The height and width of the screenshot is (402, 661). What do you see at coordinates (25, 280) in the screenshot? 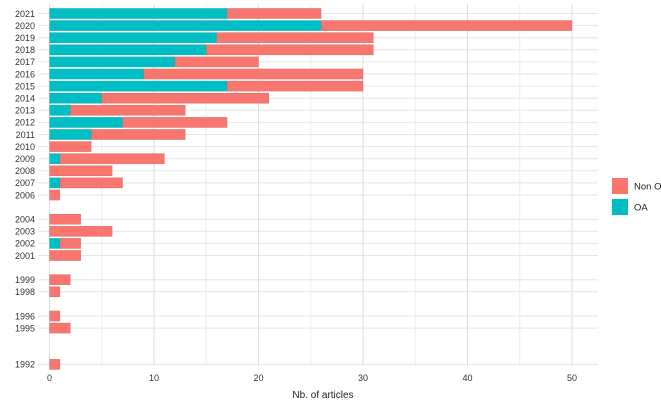
I see `y-tick-label: 1999` at bounding box center [25, 280].